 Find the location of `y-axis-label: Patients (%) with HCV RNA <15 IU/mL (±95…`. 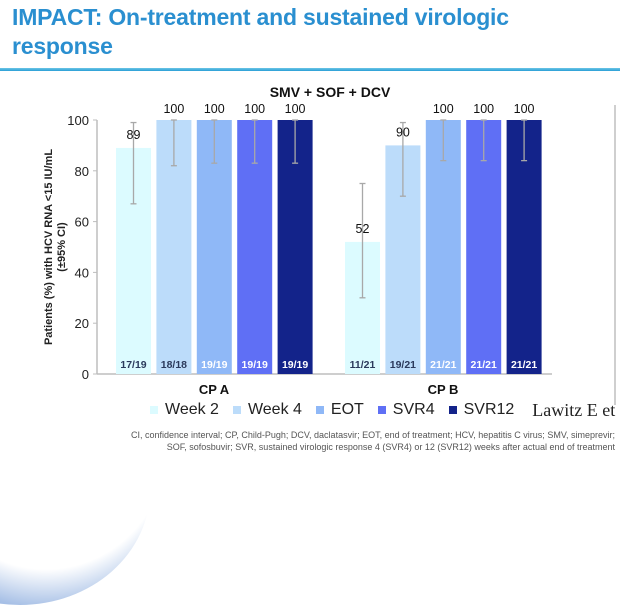

y-axis-label: Patients (%) with HCV RNA <15 IU/mL (±95… is located at coordinates (55, 247).